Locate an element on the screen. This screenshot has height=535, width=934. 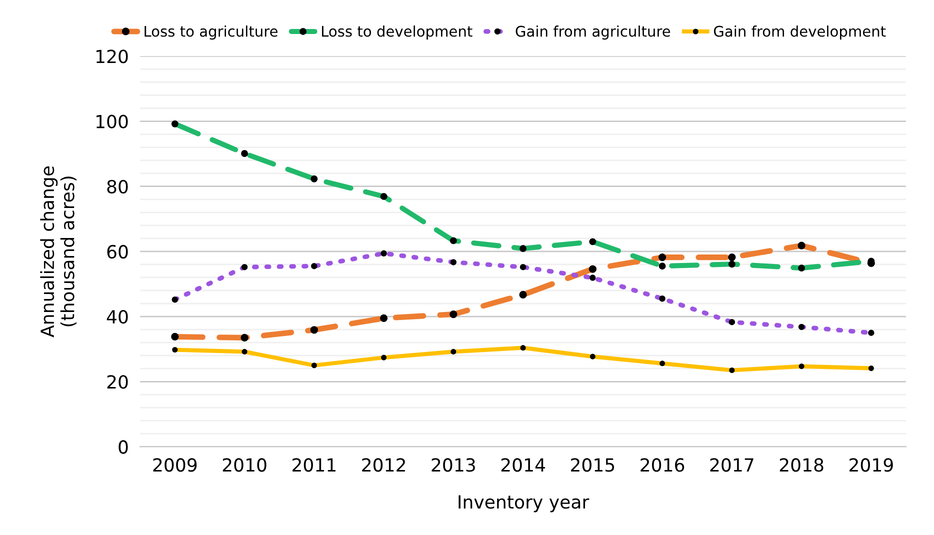
y-tick-label: 80 is located at coordinates (117, 187).